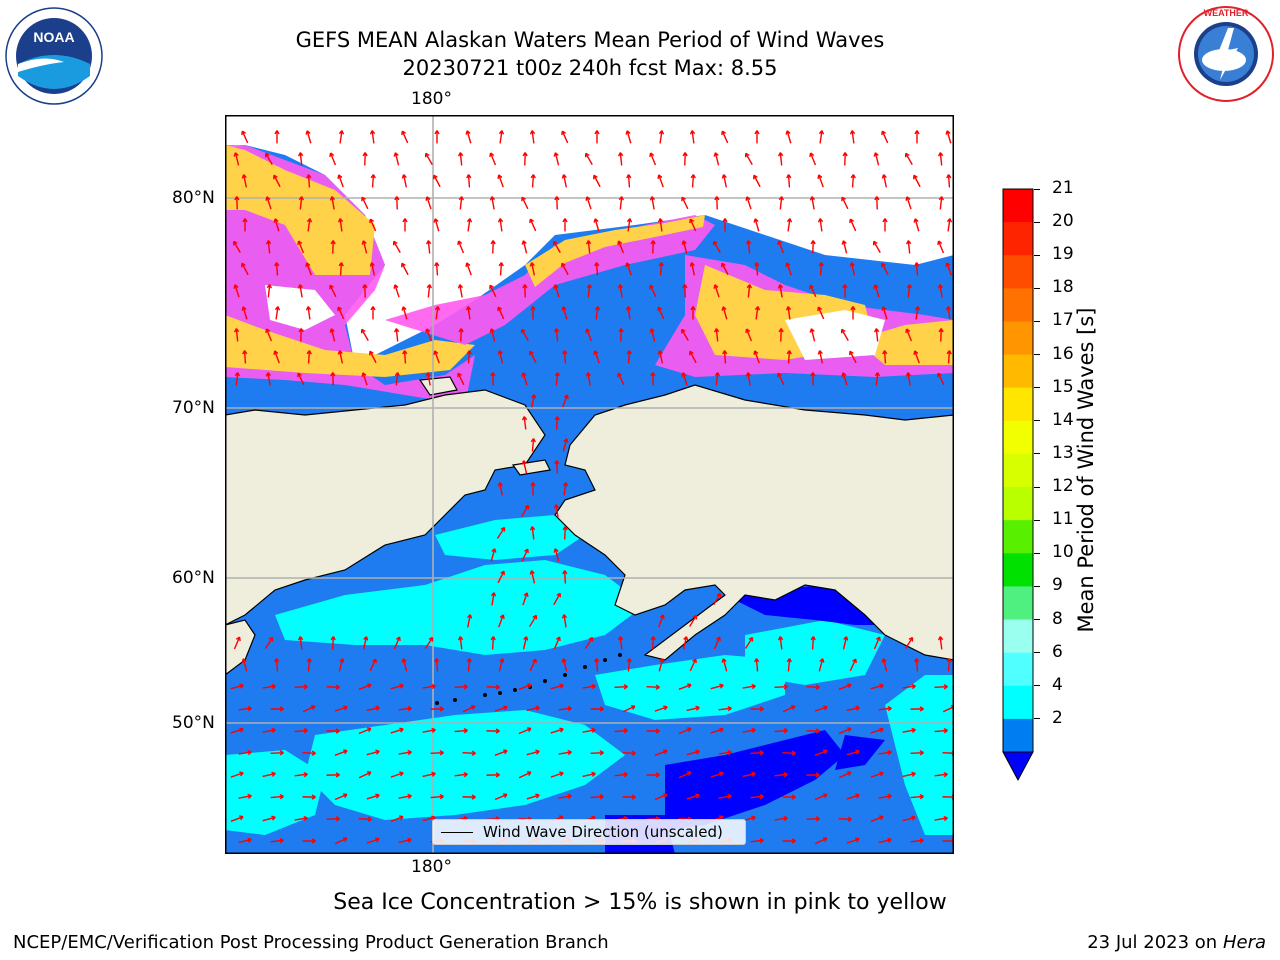 The height and width of the screenshot is (960, 1280). I want to click on svg-text: NOAA, so click(53, 37).